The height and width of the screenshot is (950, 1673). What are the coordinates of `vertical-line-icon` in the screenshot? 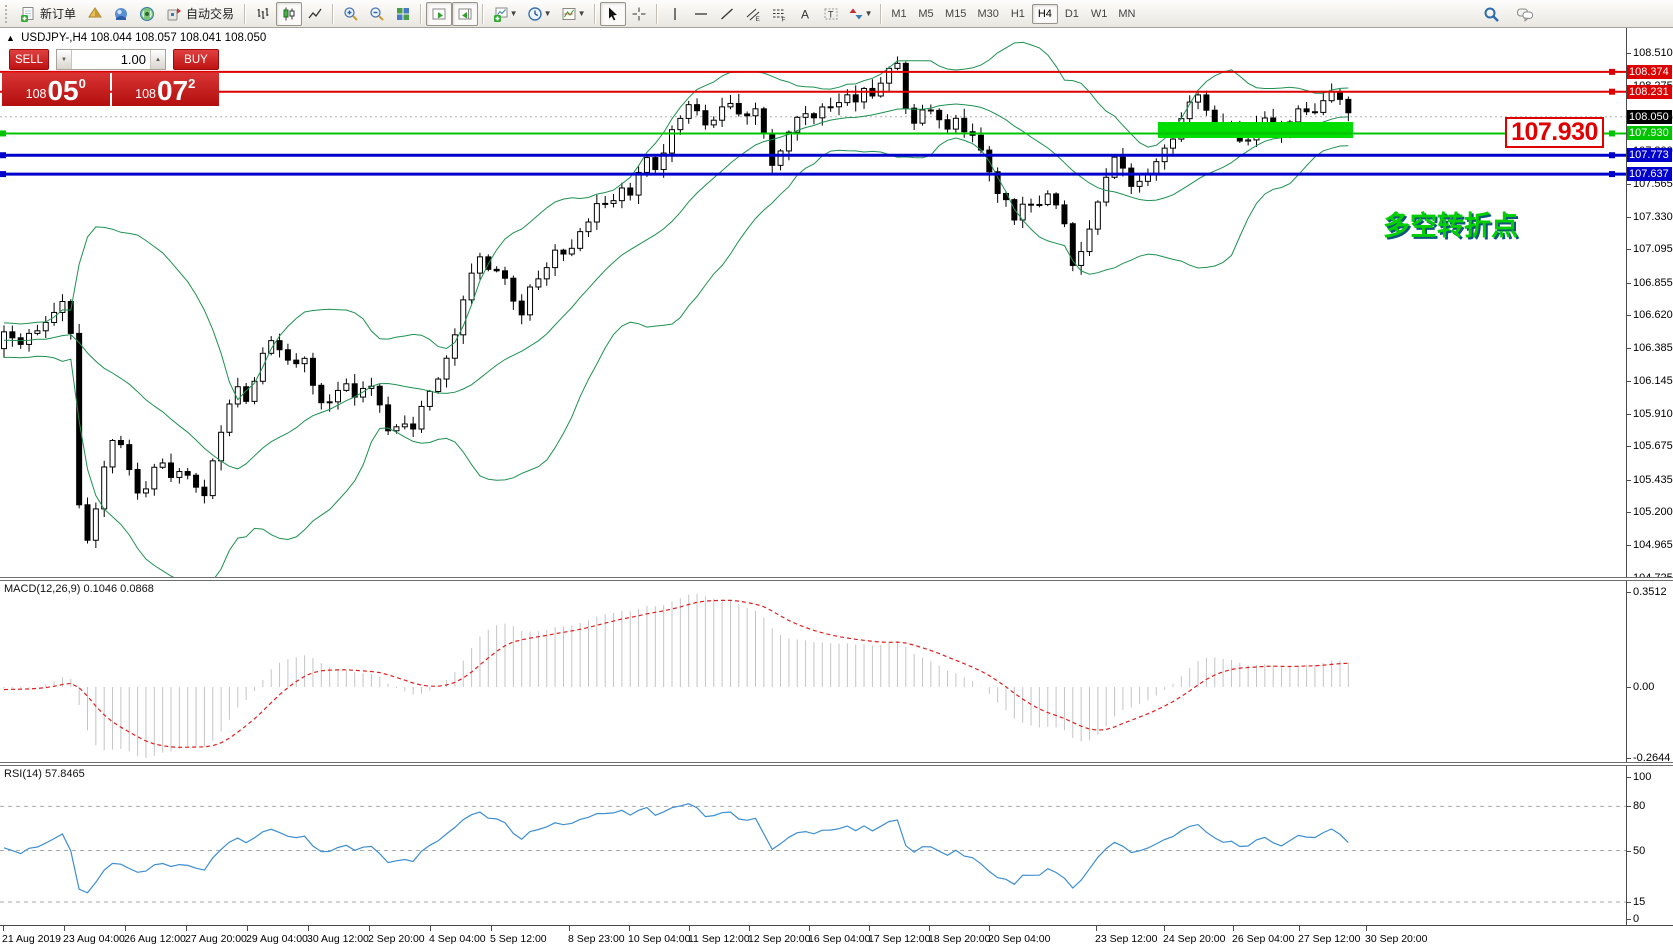 It's located at (675, 14).